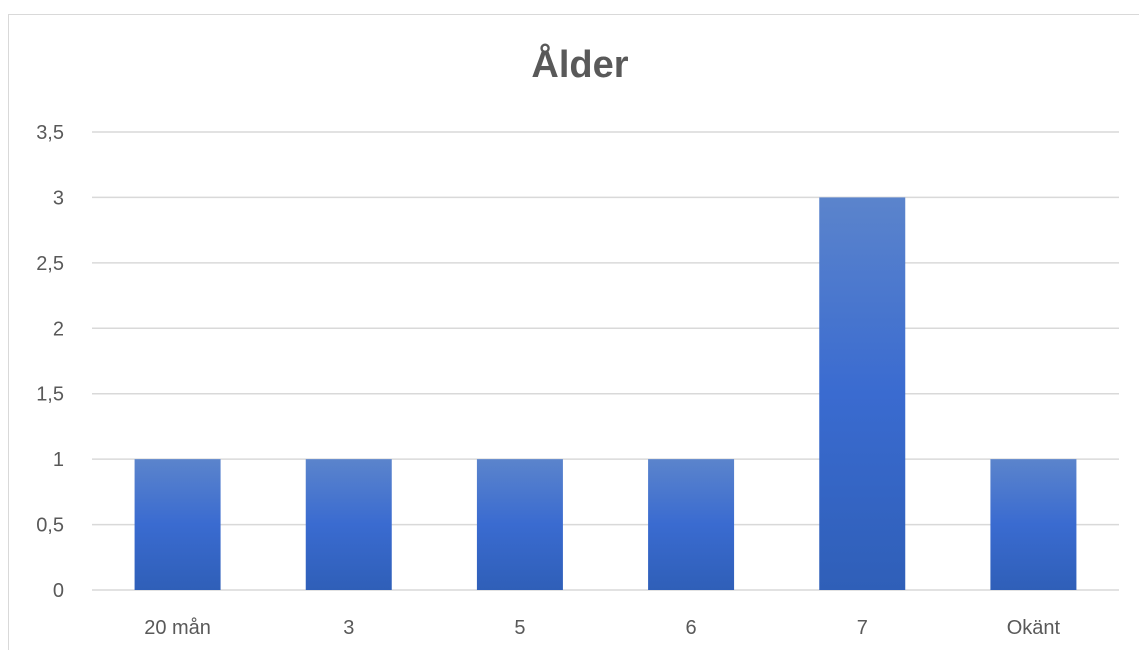  What do you see at coordinates (348, 628) in the screenshot?
I see `x-tick-label: 3` at bounding box center [348, 628].